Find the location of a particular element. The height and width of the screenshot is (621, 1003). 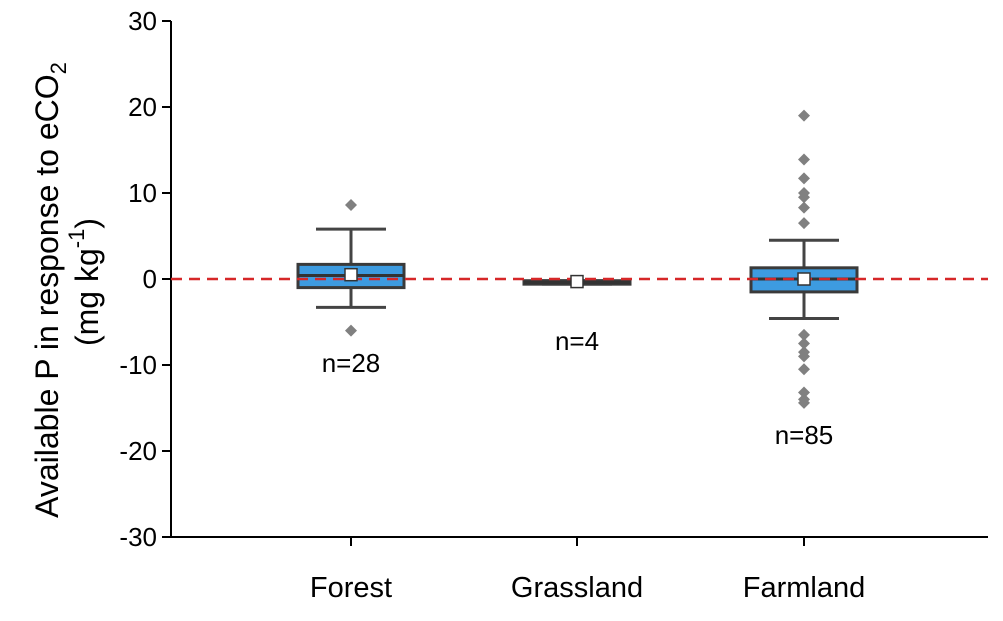

sample-size-label: n=28 is located at coordinates (351, 363).